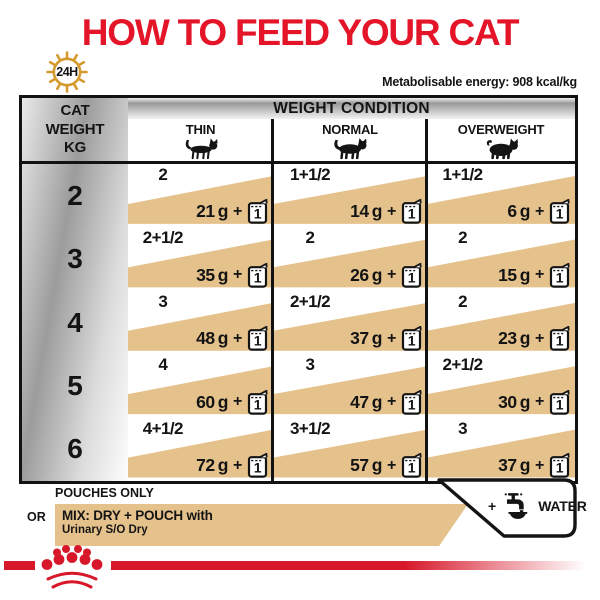  Describe the element at coordinates (350, 258) in the screenshot. I see `ration-cell-normal: 2 26 g + 1` at that location.